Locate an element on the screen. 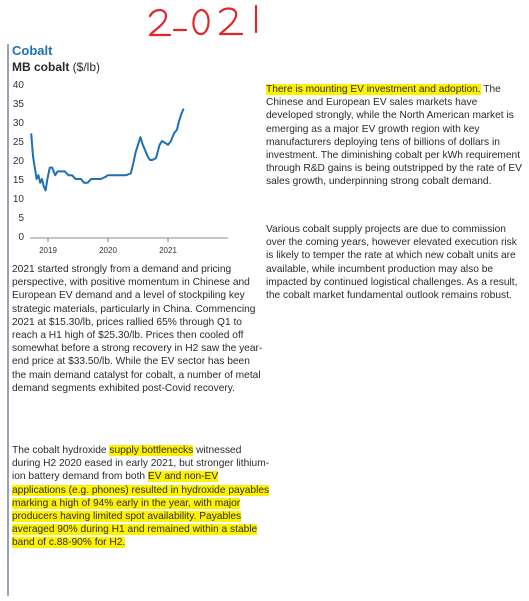 The height and width of the screenshot is (601, 529). chart-title: MB cobalt ($/lb) is located at coordinates (56, 67).